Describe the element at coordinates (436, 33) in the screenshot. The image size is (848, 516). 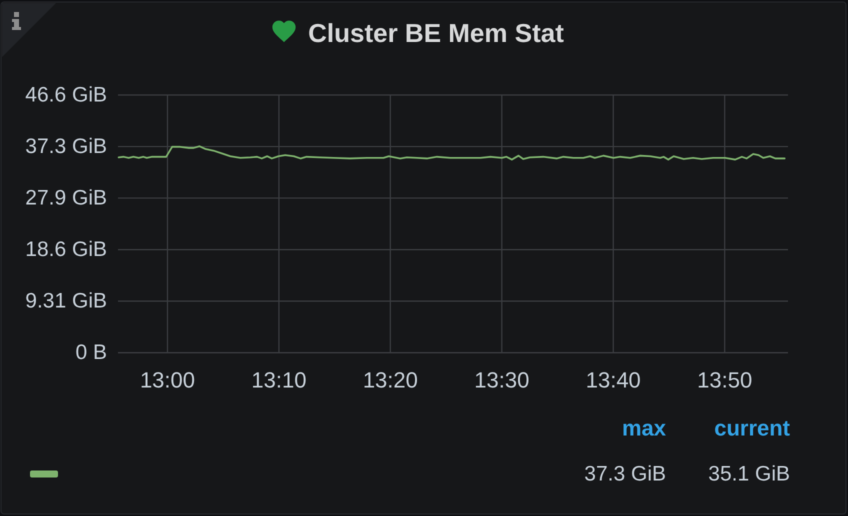
I see `chart-title: Cluster BE Mem Stat` at that location.